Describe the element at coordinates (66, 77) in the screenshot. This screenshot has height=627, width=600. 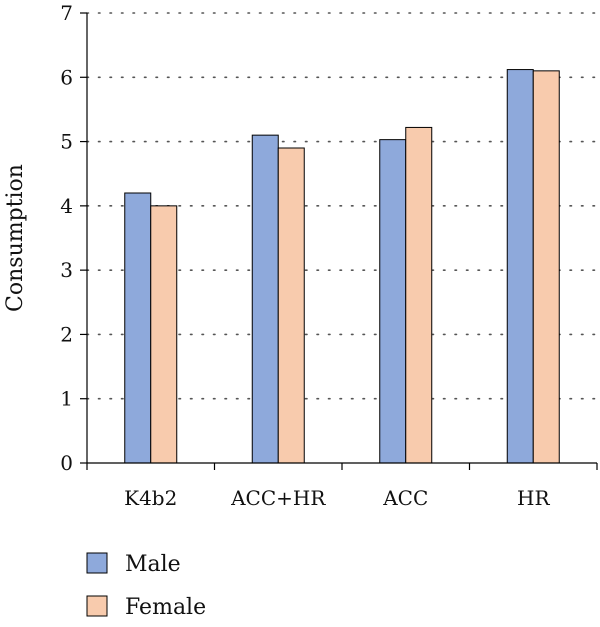
I see `y-tick-label: 6` at that location.